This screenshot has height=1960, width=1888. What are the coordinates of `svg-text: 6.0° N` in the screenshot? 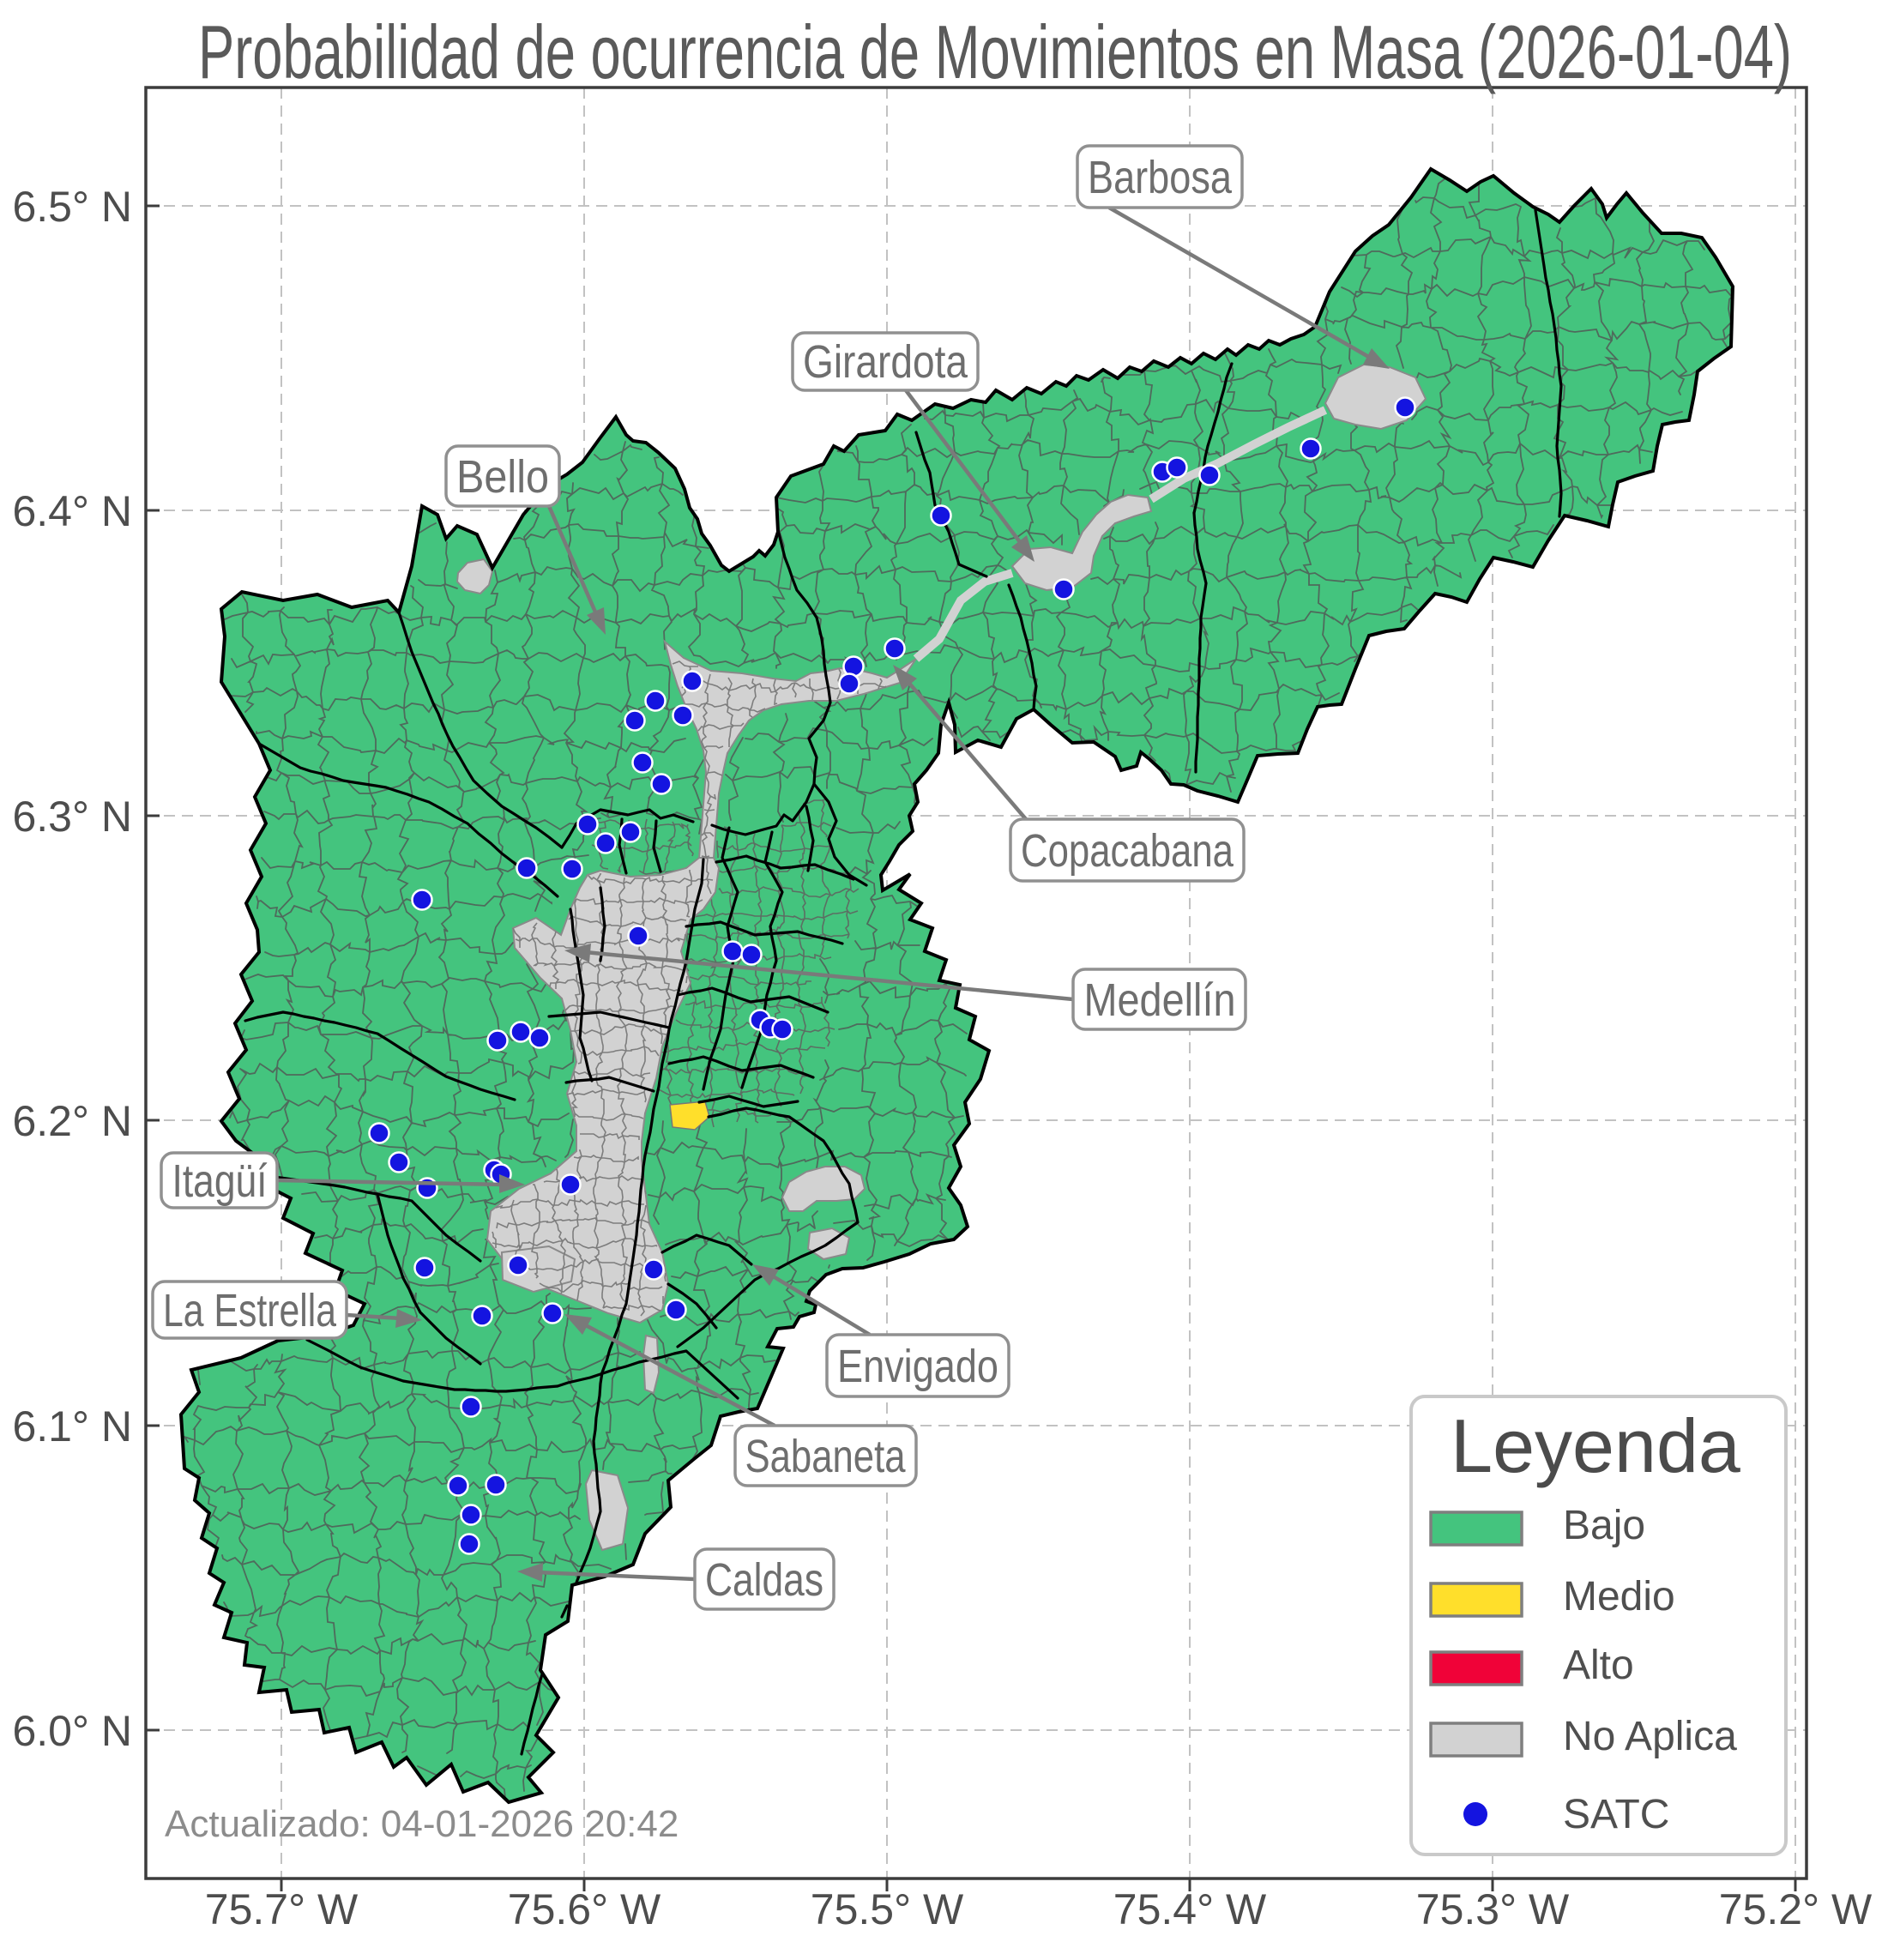 It's located at (72, 1731).